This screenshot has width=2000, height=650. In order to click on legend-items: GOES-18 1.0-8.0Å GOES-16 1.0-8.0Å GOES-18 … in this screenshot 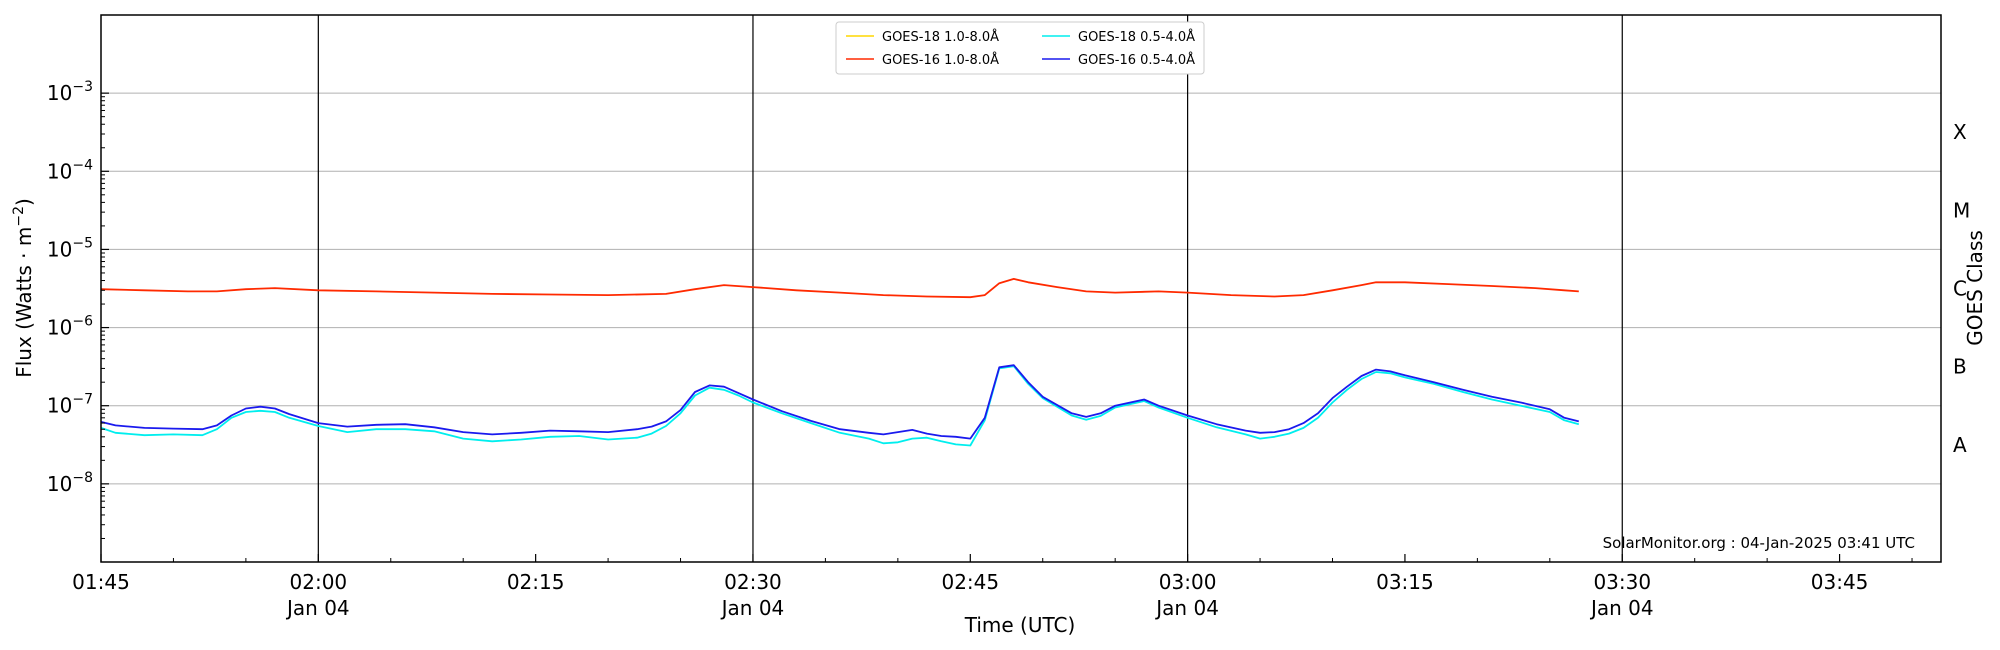, I will do `click(1020, 48)`.